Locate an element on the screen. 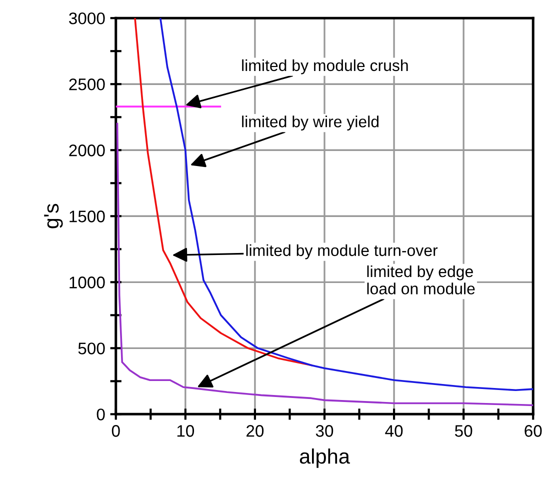 The height and width of the screenshot is (489, 544). x-tick-label: 60 is located at coordinates (533, 431).